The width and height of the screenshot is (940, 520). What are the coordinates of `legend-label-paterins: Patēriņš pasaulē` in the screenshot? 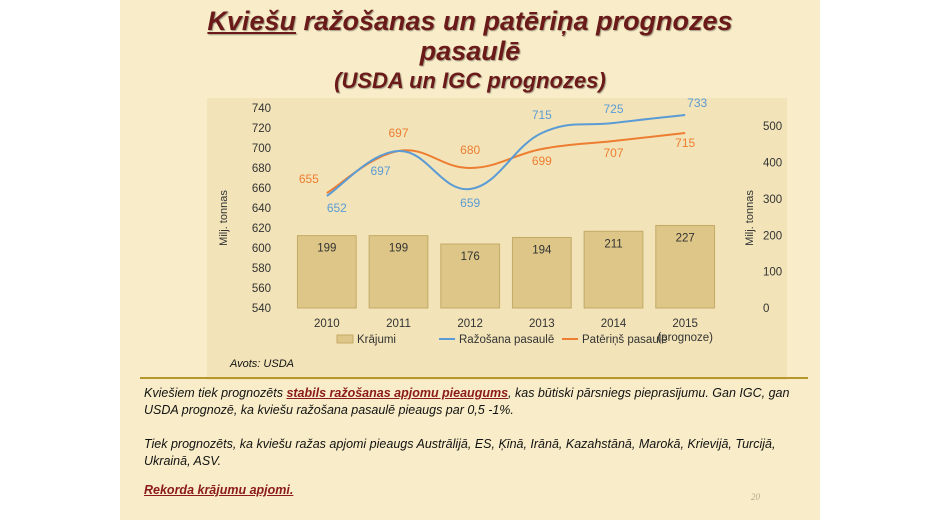 It's located at (625, 340).